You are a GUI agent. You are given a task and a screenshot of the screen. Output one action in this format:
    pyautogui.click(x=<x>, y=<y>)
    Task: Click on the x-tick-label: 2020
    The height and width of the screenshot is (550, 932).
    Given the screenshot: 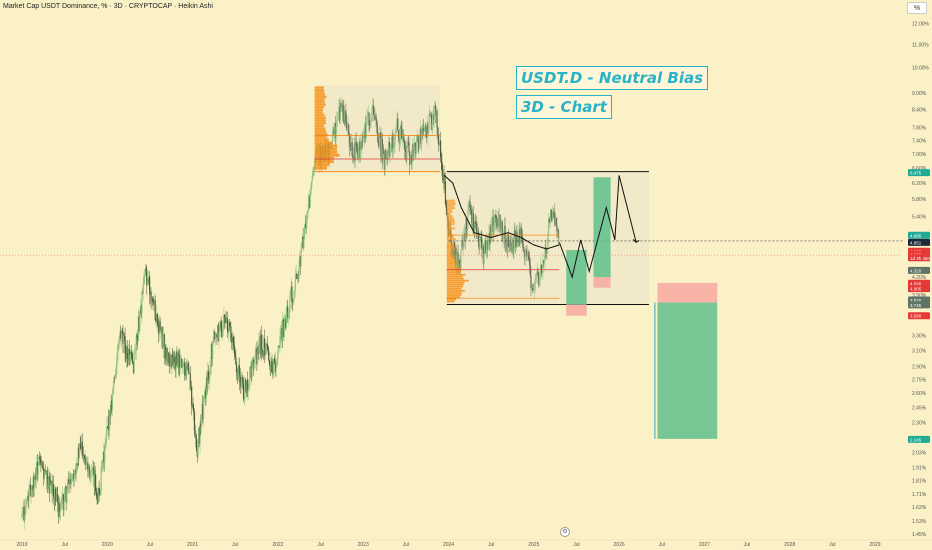 What is the action you would take?
    pyautogui.click(x=107, y=545)
    